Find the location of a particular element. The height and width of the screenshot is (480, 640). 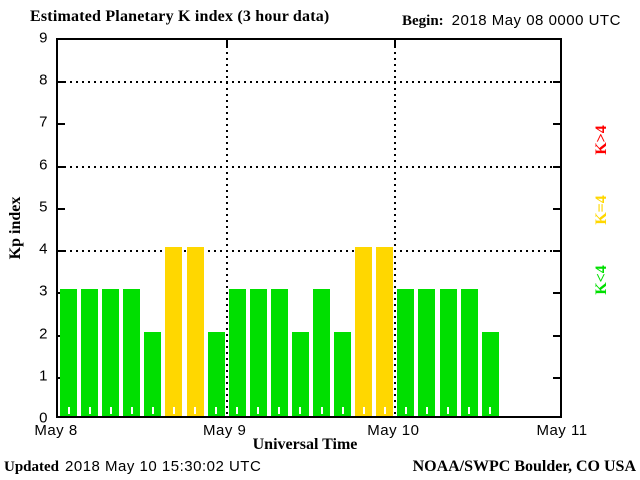

y-tick-label: 0 is located at coordinates (43, 418).